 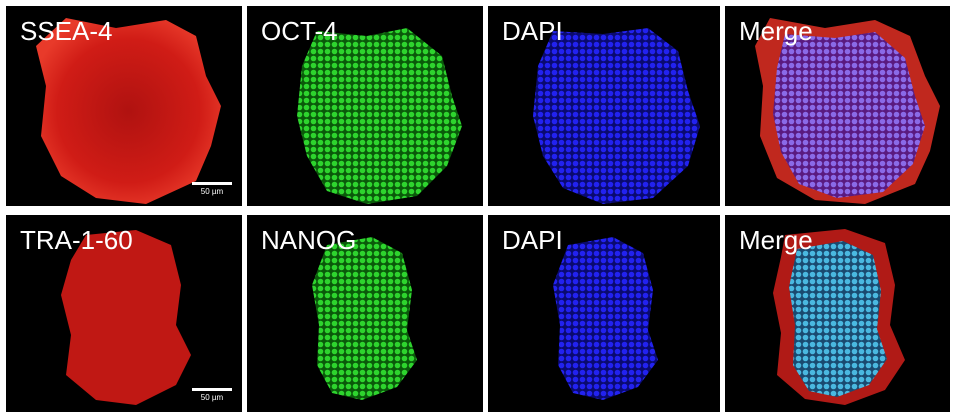 I want to click on nanog-colony-image, so click(x=364, y=318).